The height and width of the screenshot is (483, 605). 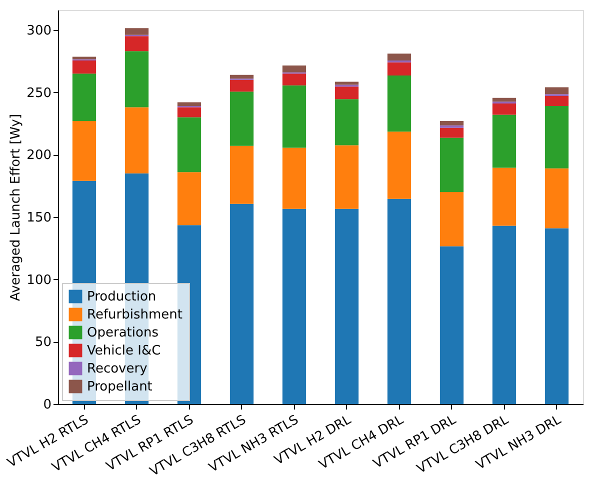 What do you see at coordinates (39, 30) in the screenshot?
I see `y-tick-label: 300` at bounding box center [39, 30].